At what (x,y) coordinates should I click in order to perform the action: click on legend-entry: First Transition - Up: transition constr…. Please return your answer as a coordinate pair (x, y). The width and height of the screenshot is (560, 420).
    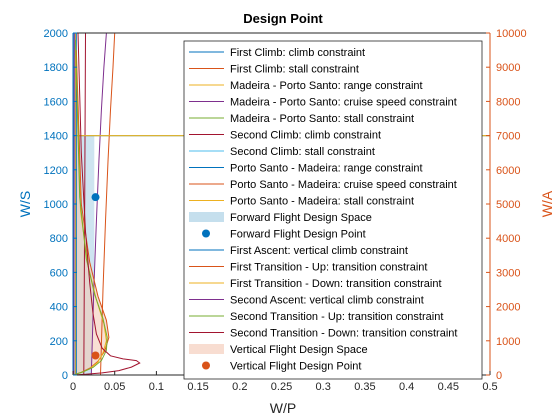
    Looking at the image, I should click on (308, 268).